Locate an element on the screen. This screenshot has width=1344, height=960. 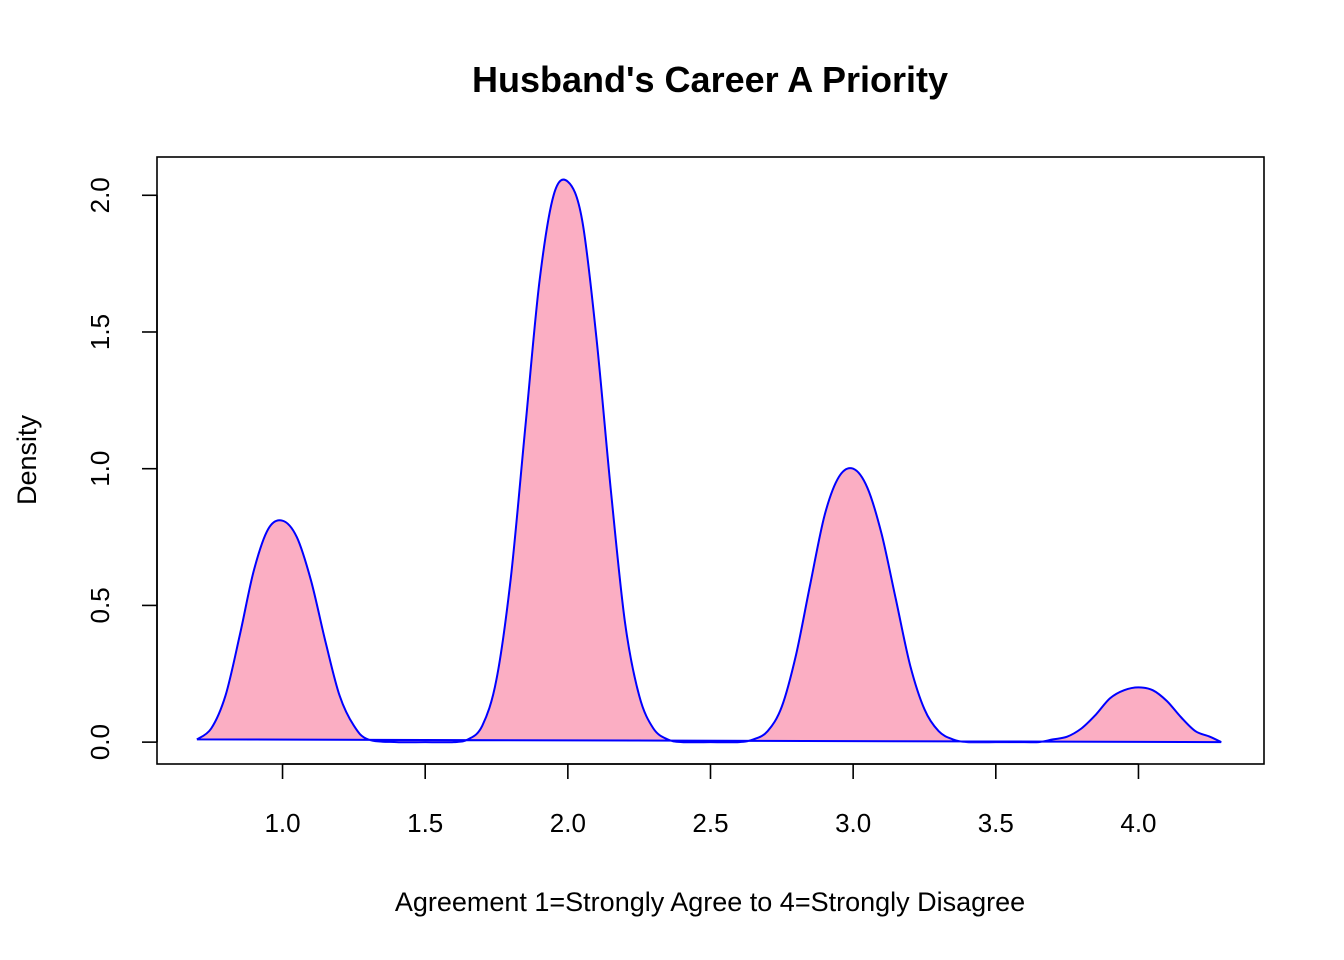
y-tick-label: 2.0 is located at coordinates (100, 195).